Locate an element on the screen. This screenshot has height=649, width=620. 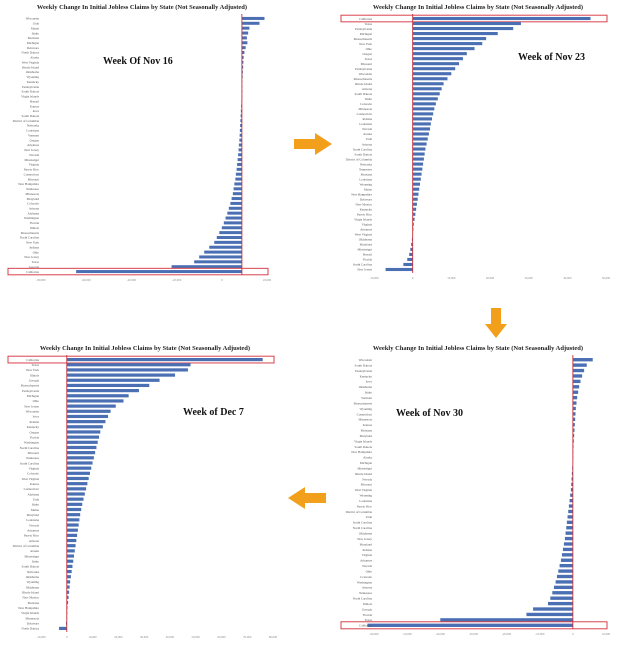
category-label: Texas is located at coordinates (36, 365).